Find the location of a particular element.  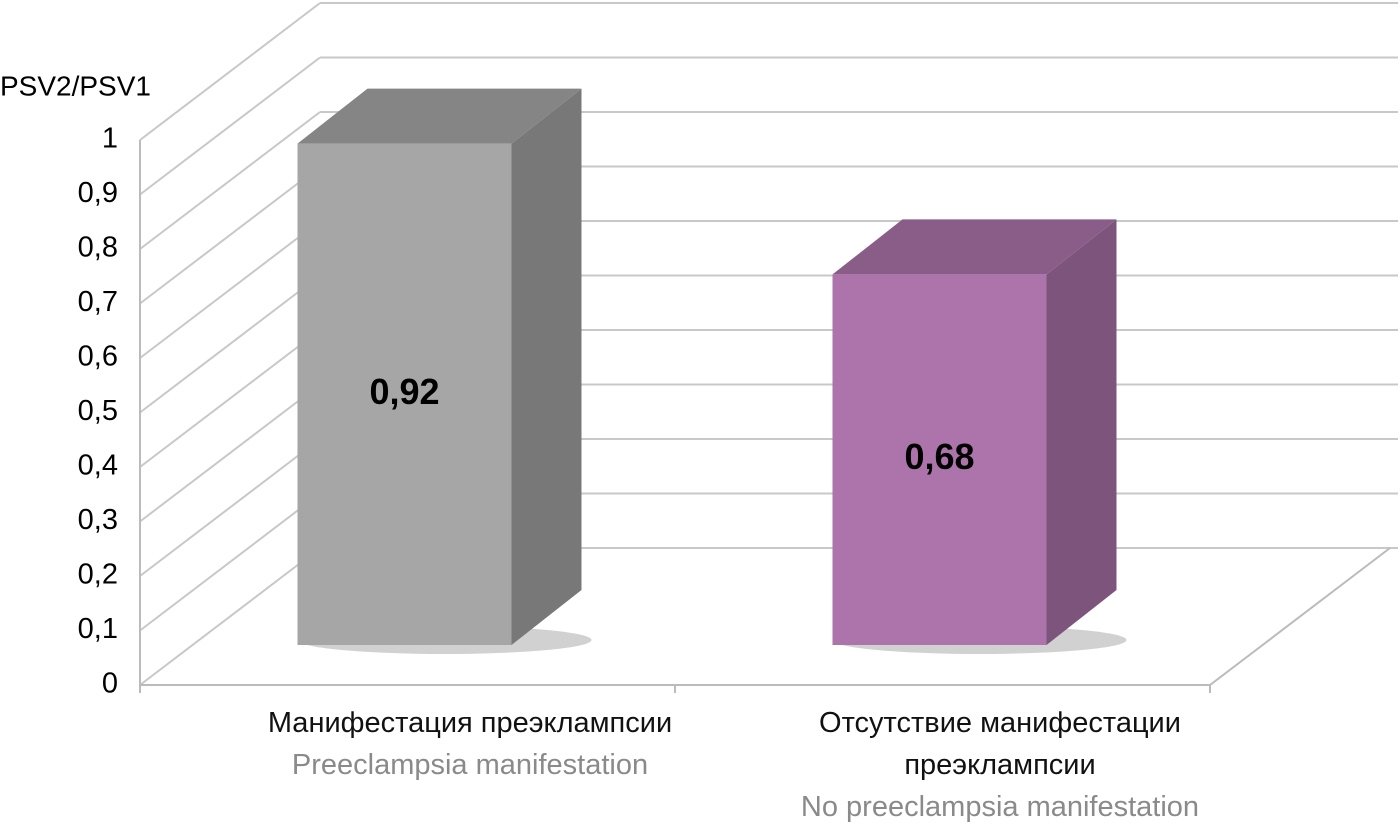

y-tick-label: 0,3 is located at coordinates (98, 520).